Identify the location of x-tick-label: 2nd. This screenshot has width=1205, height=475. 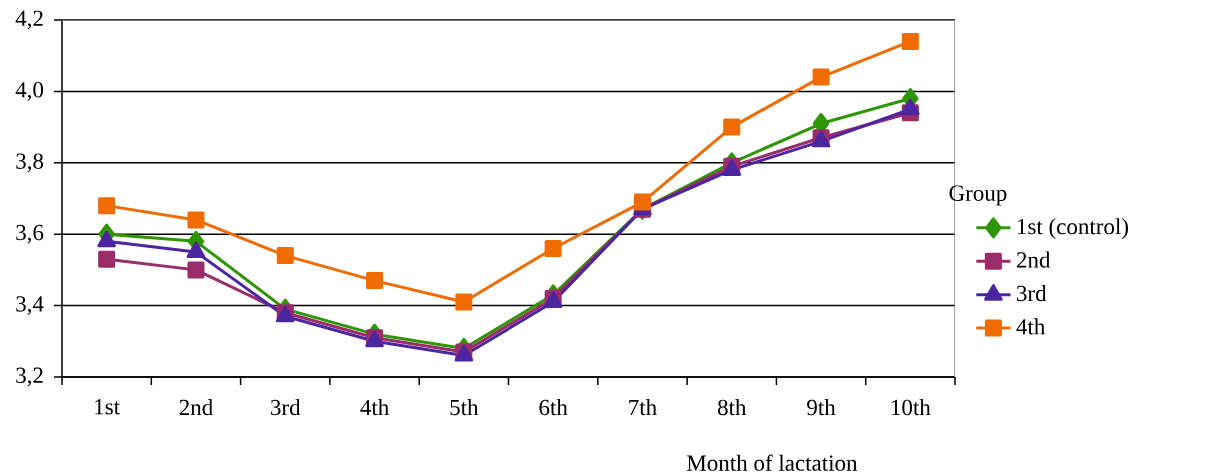
(196, 407).